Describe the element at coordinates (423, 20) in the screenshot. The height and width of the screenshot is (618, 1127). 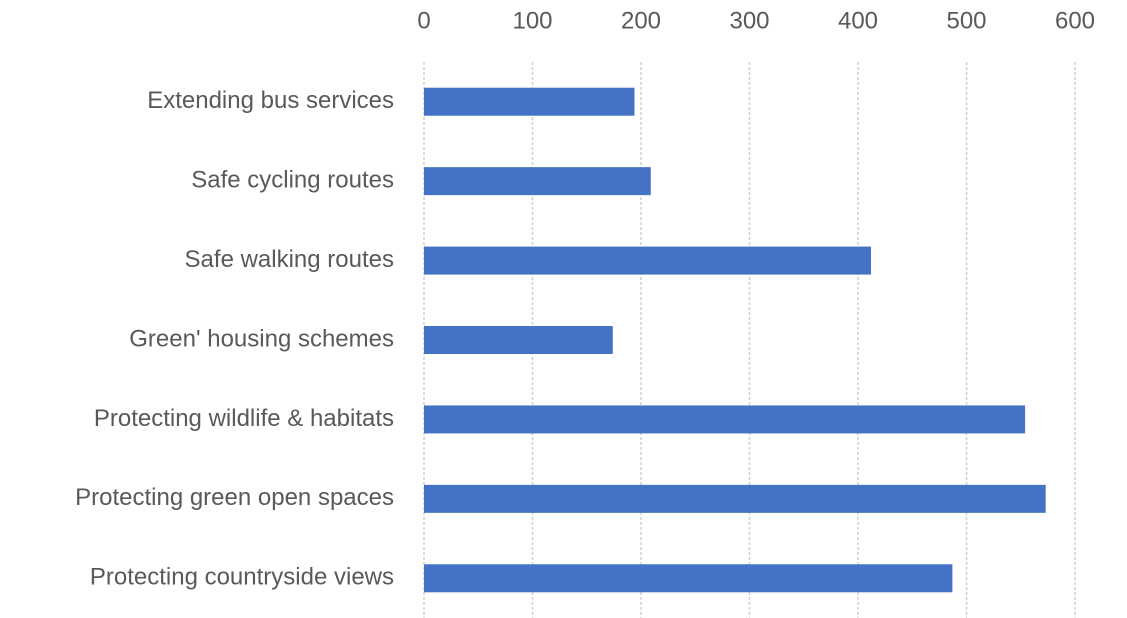
I see `x-tick-label: 0` at that location.